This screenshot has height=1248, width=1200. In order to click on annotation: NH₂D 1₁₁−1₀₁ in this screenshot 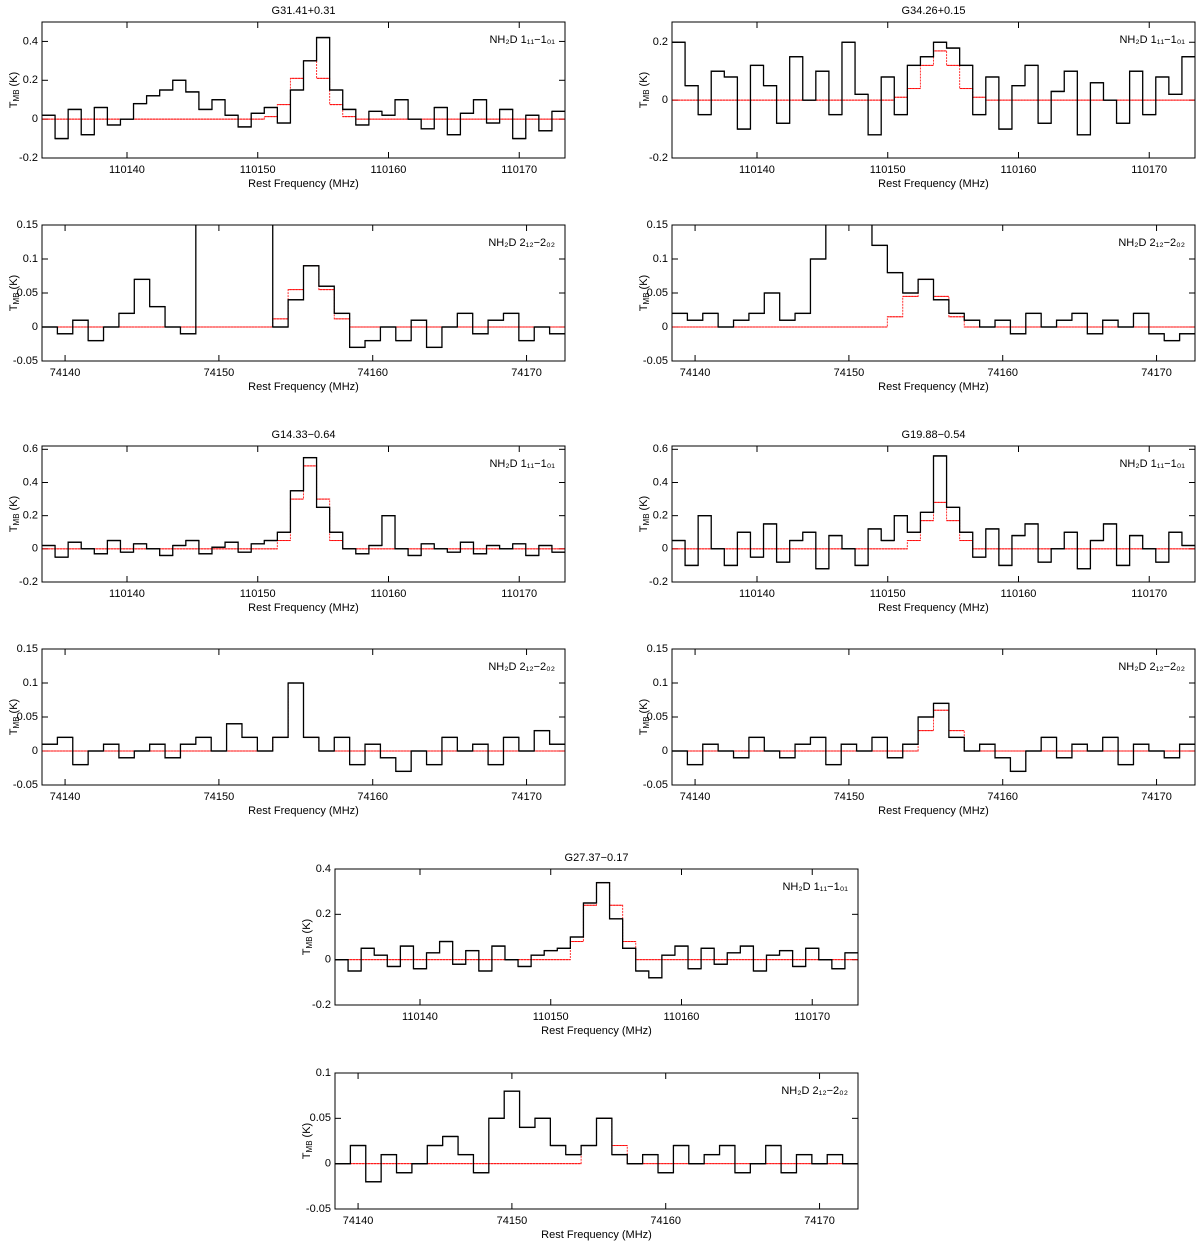, I will do `click(1152, 40)`.